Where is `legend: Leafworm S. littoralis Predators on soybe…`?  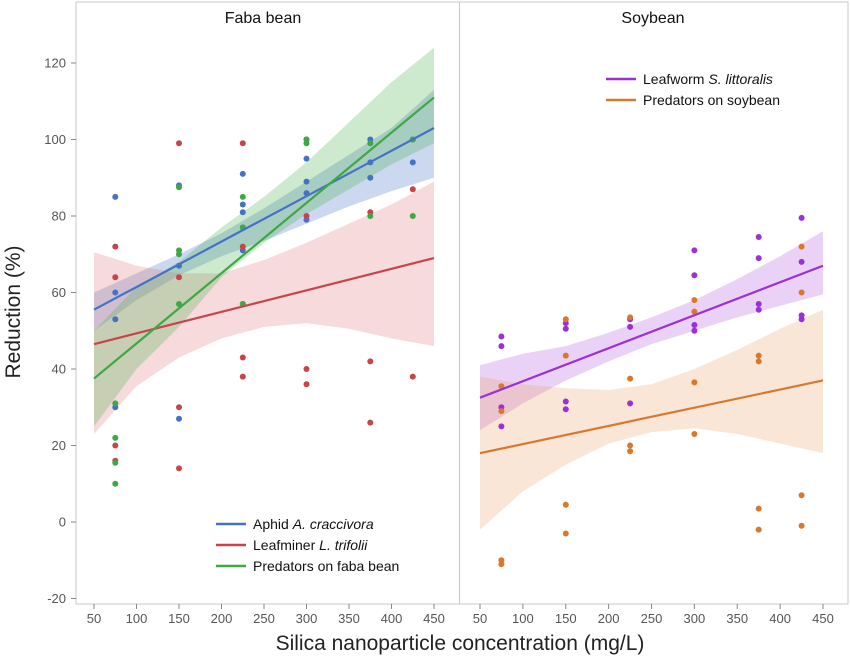 legend: Leafworm S. littoralis Predators on soybe… is located at coordinates (693, 89).